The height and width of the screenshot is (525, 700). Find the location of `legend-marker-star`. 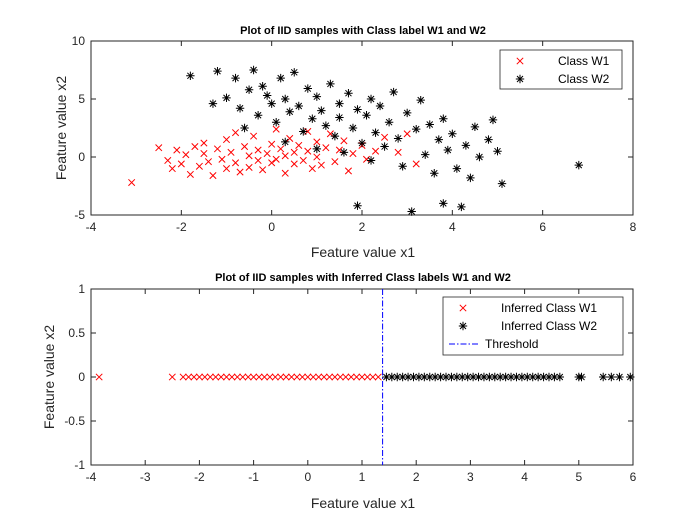

legend-marker-star is located at coordinates (520, 79).